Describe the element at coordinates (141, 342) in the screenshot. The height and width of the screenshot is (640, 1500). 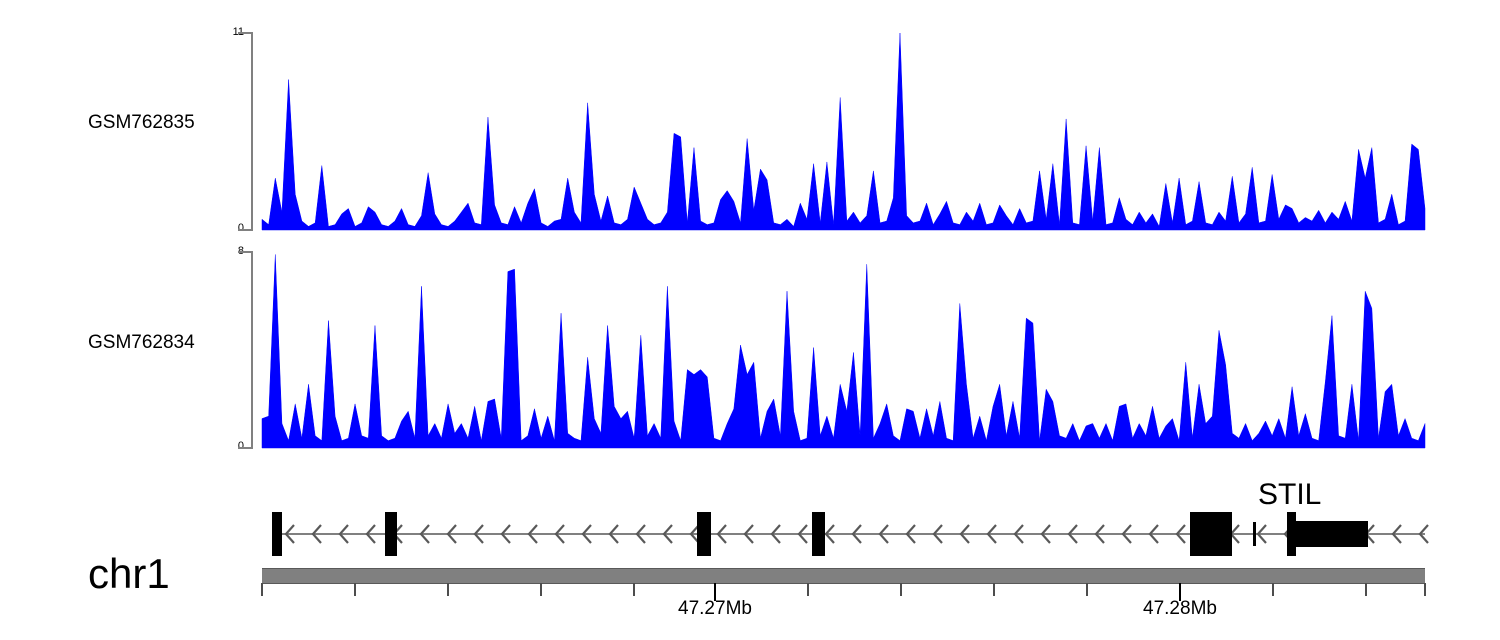
I see `track-label-gsm762834: GSM762834` at that location.